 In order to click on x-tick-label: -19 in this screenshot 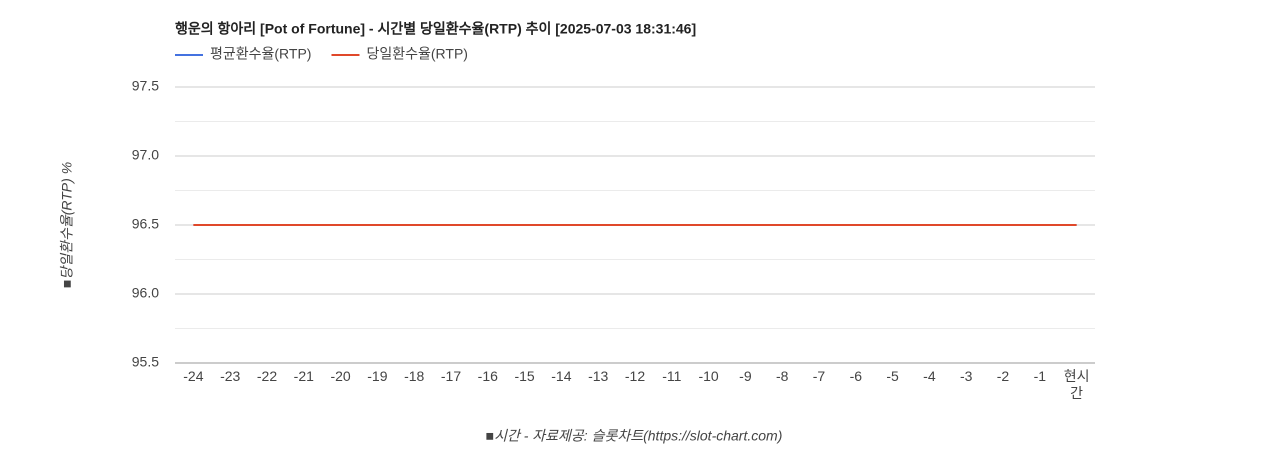, I will do `click(377, 376)`.